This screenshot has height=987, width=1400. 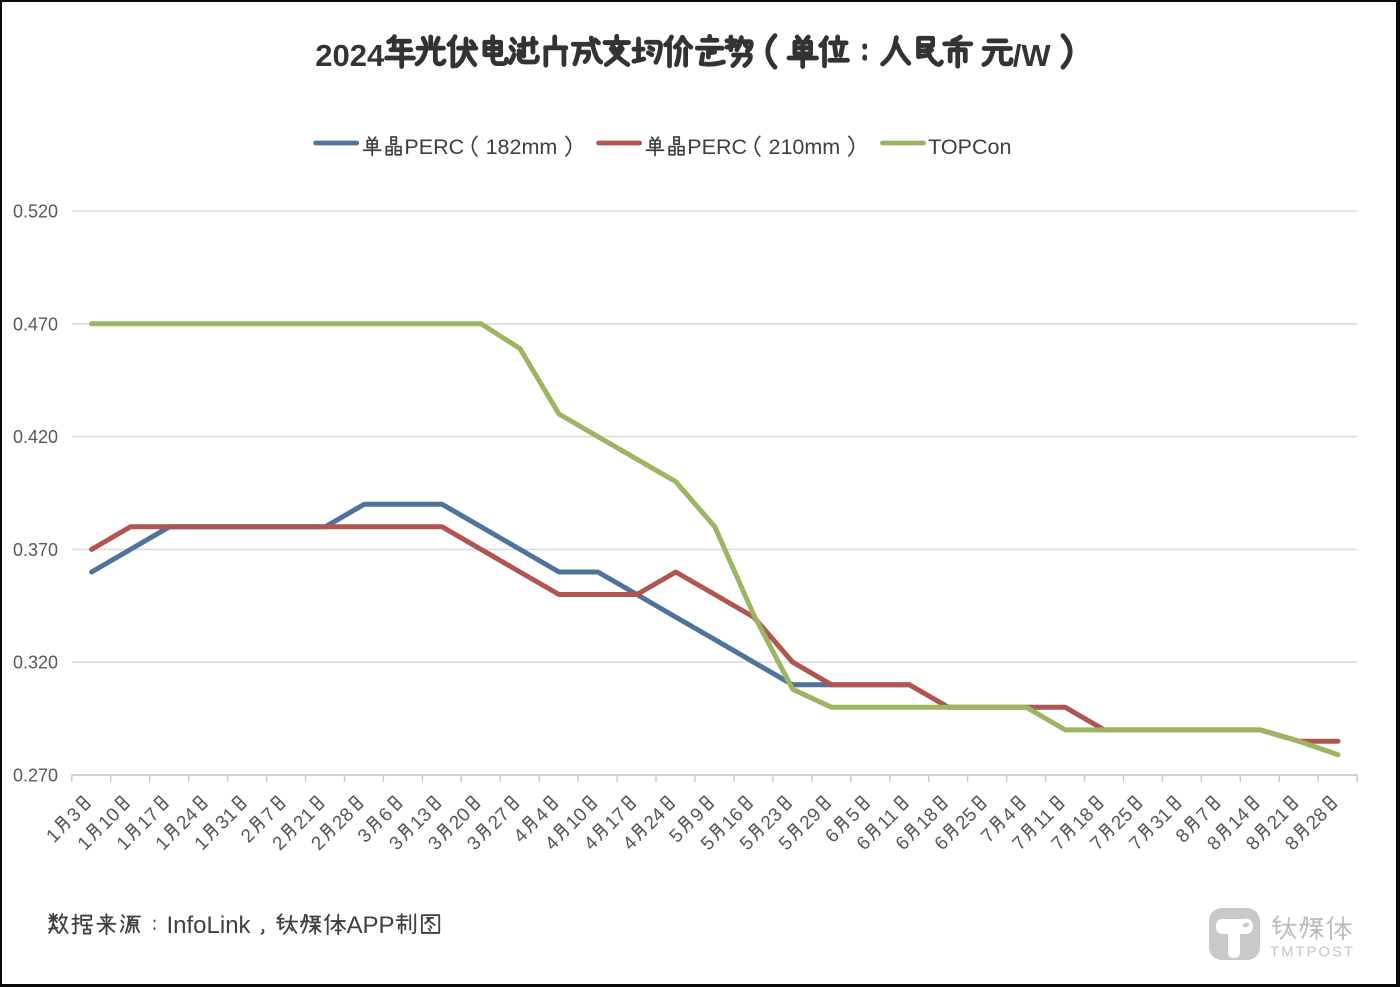 I want to click on svg-text: InfoLink, so click(x=209, y=925).